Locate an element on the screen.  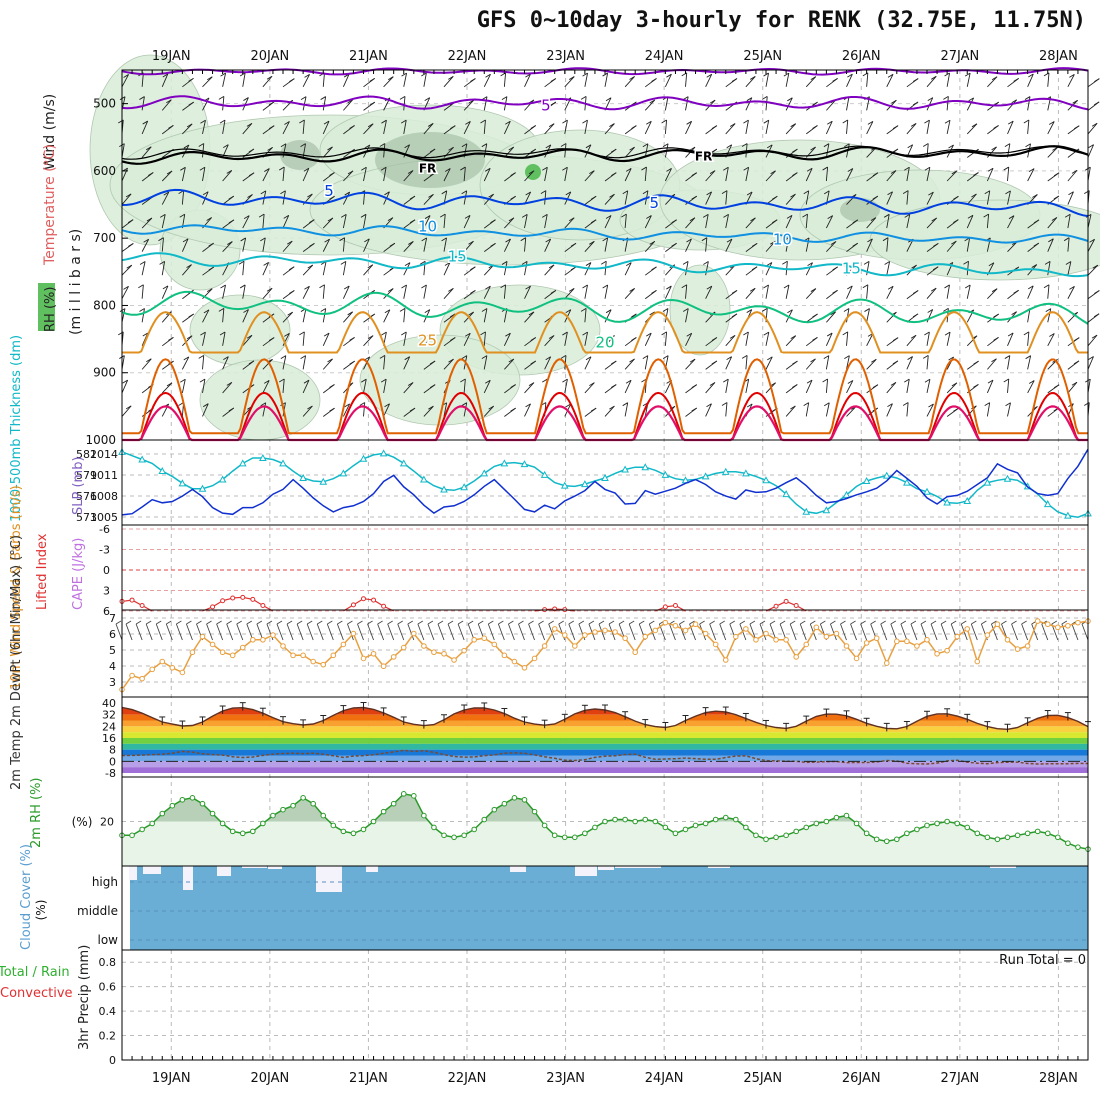
thickness-tick: 579 is located at coordinates (86, 475).